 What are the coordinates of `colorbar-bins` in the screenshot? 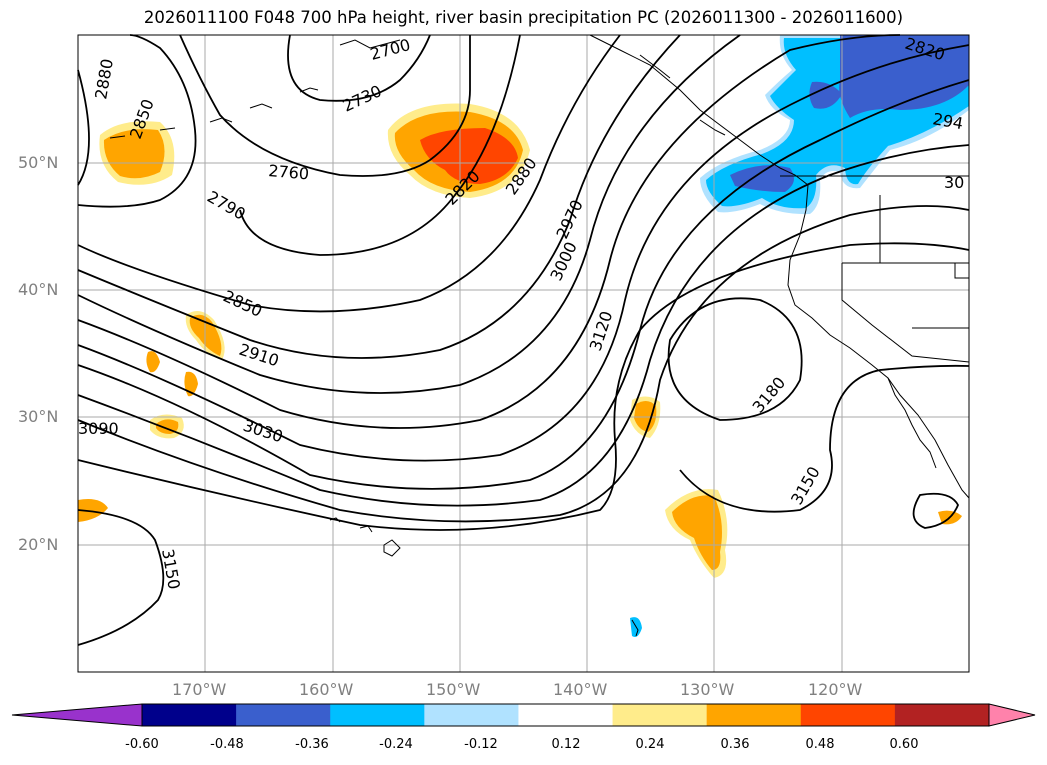 It's located at (566, 715).